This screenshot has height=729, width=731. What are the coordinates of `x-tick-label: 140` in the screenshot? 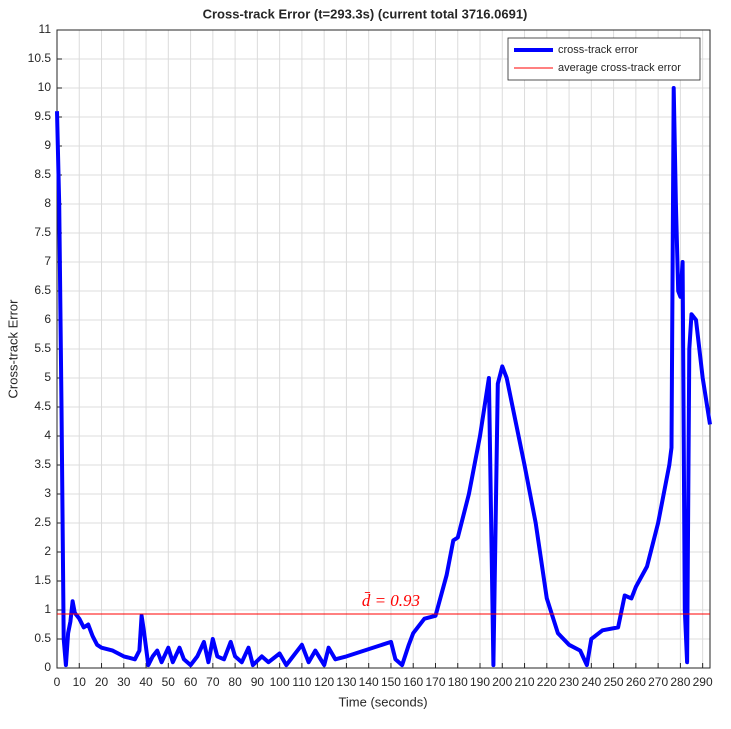 It's located at (369, 682).